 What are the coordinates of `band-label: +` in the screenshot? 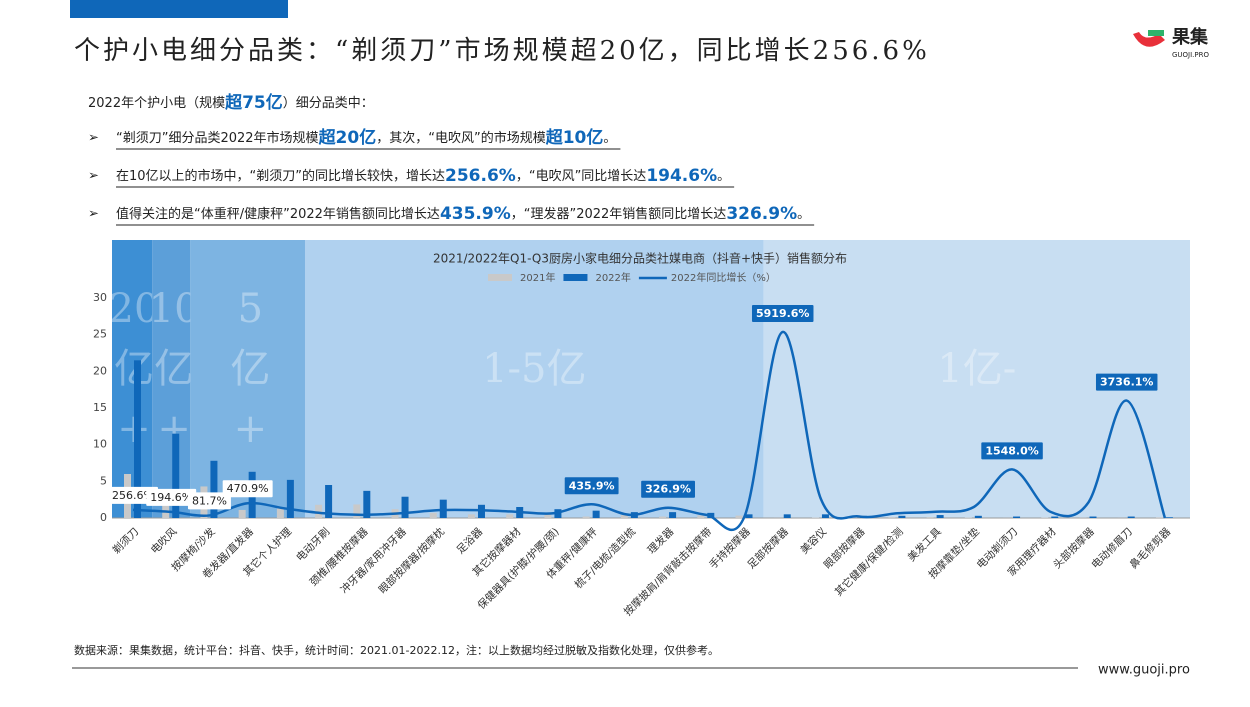 It's located at (251, 429).